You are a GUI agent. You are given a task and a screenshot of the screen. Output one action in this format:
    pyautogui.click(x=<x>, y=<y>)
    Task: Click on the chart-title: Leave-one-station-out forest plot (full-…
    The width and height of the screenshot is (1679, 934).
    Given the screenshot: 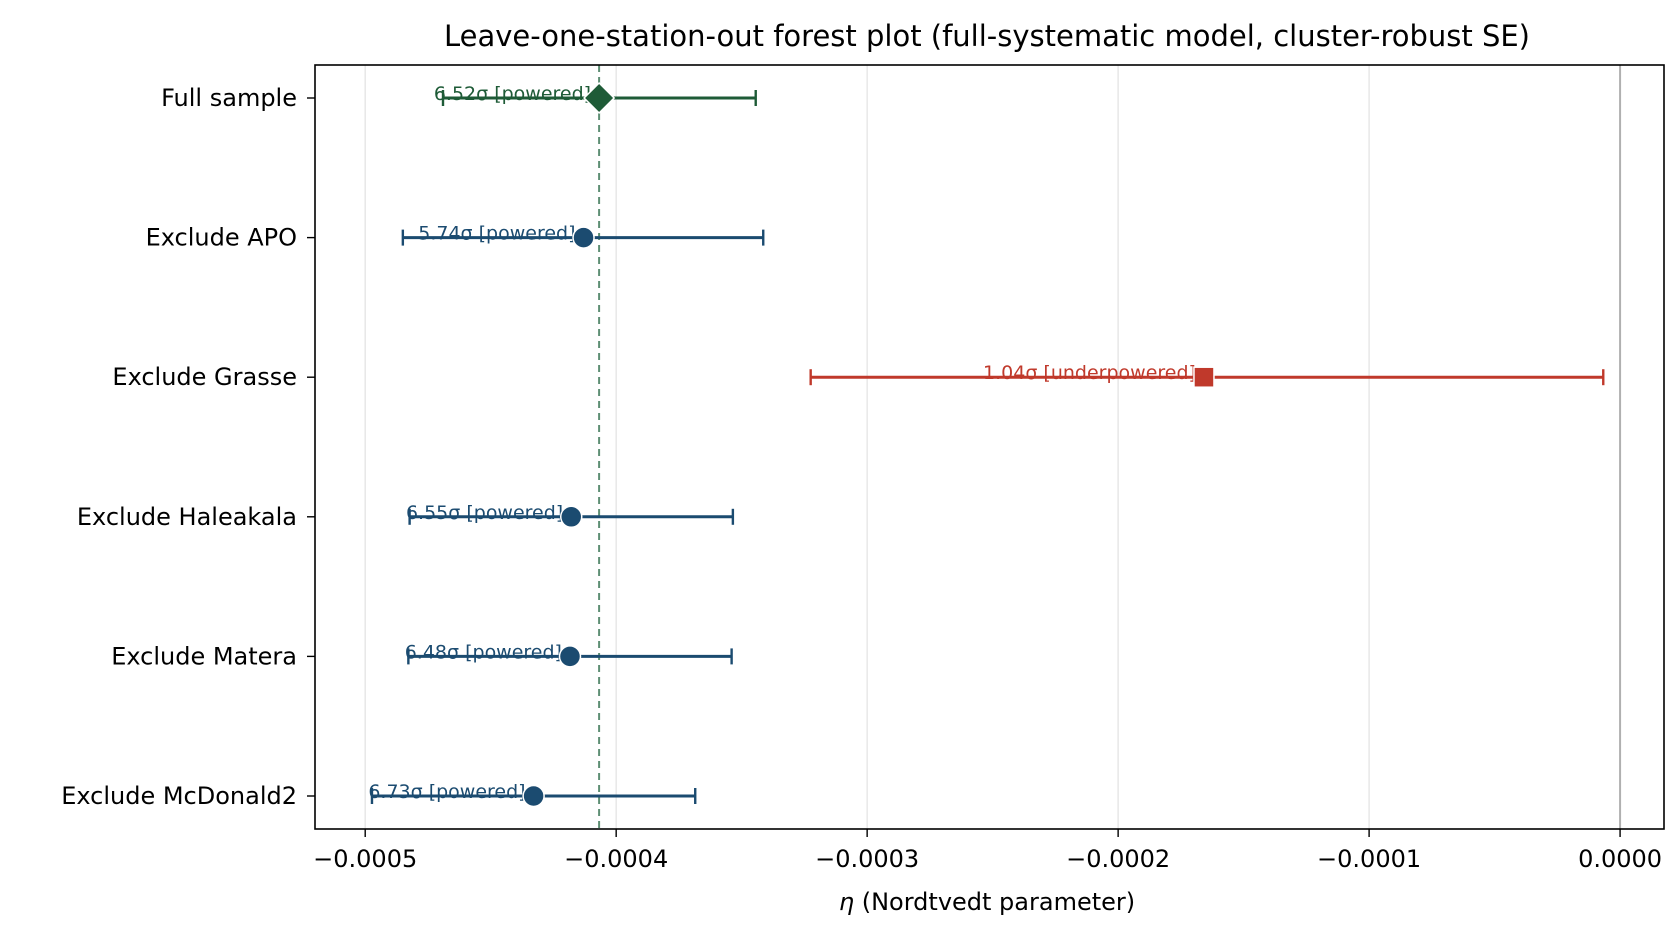 What is the action you would take?
    pyautogui.click(x=987, y=36)
    